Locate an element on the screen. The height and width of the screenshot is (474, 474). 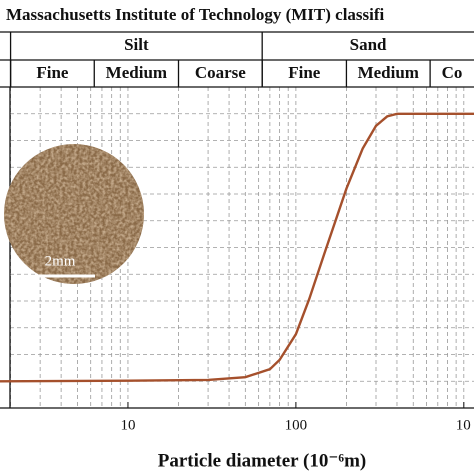
photo-grain is located at coordinates (74, 214).